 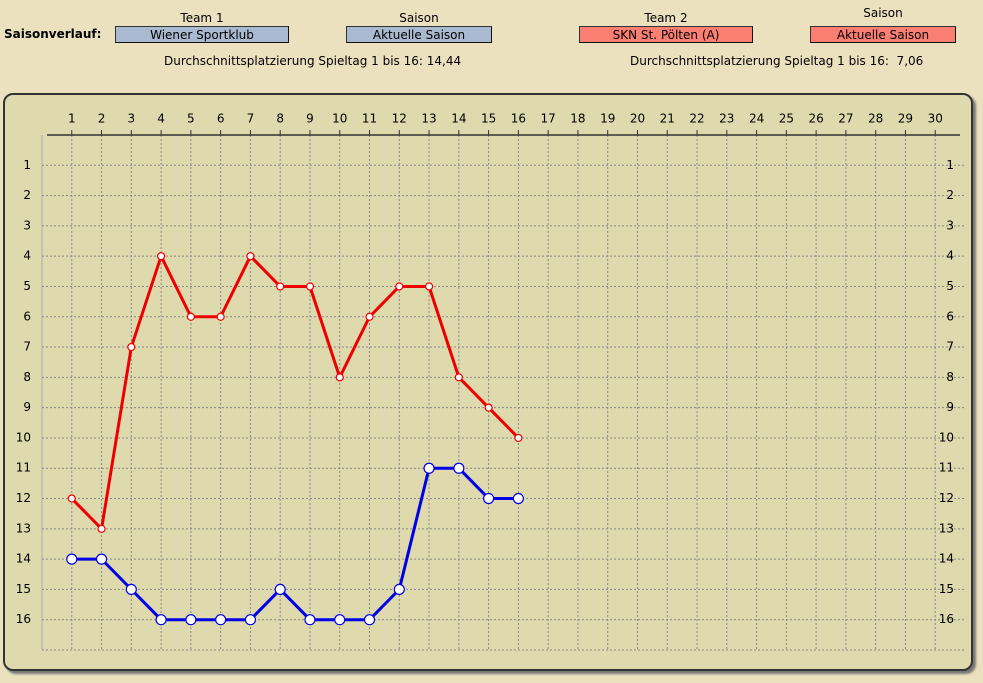 I want to click on y-tick-label-right: 7, so click(x=950, y=347).